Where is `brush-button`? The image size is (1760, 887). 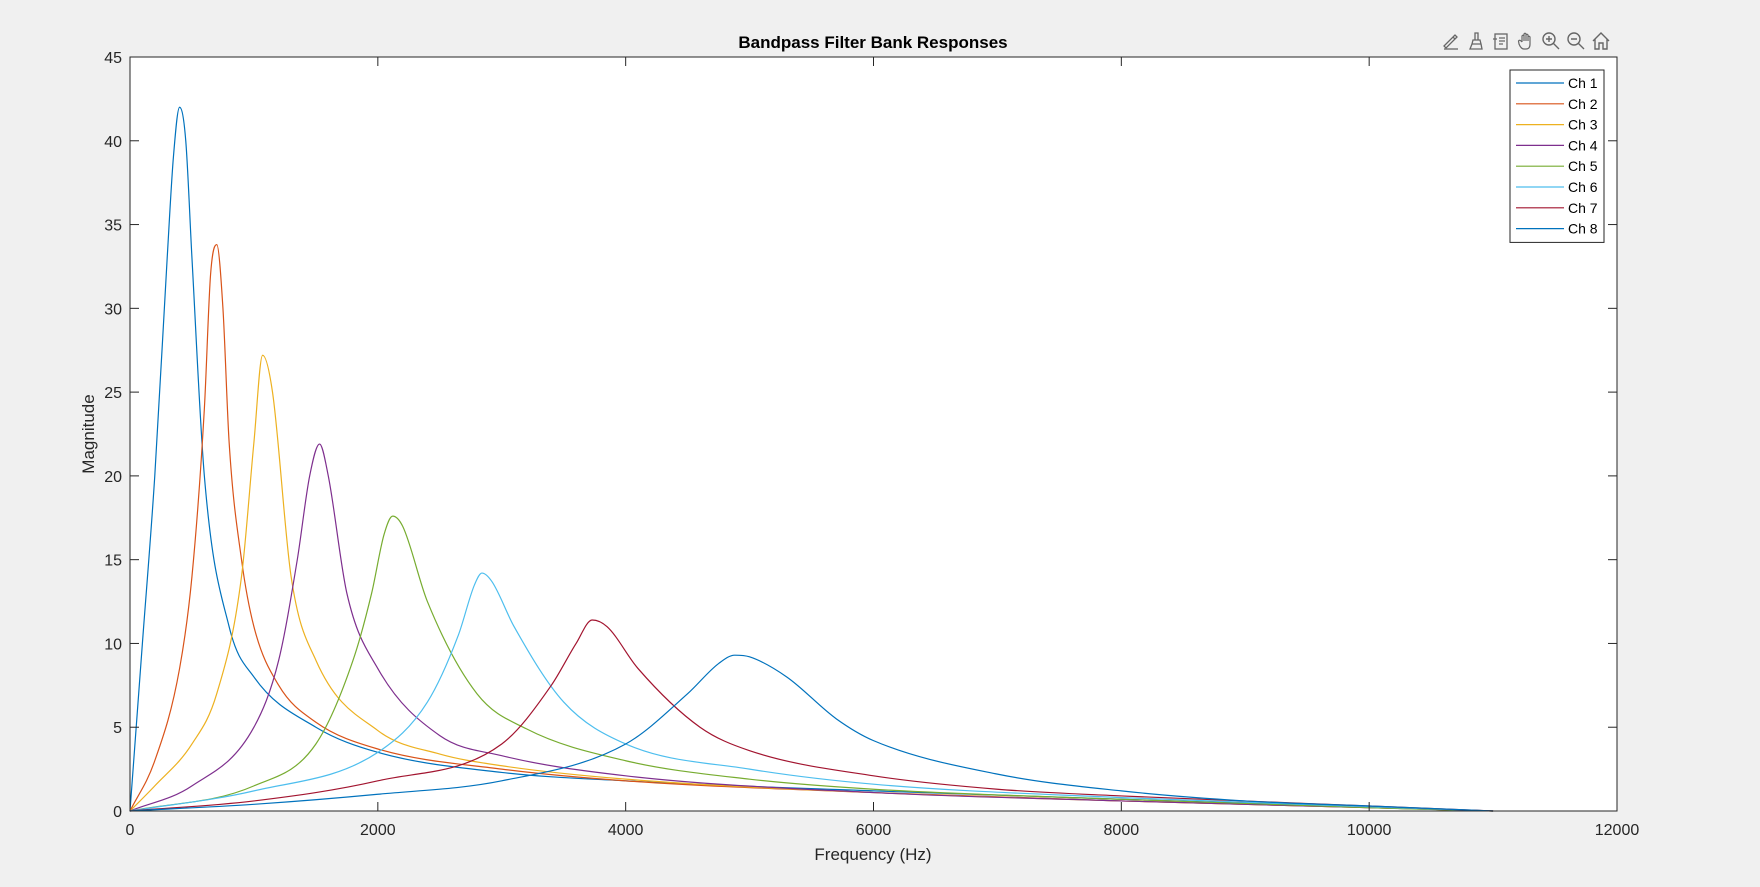 brush-button is located at coordinates (1476, 41).